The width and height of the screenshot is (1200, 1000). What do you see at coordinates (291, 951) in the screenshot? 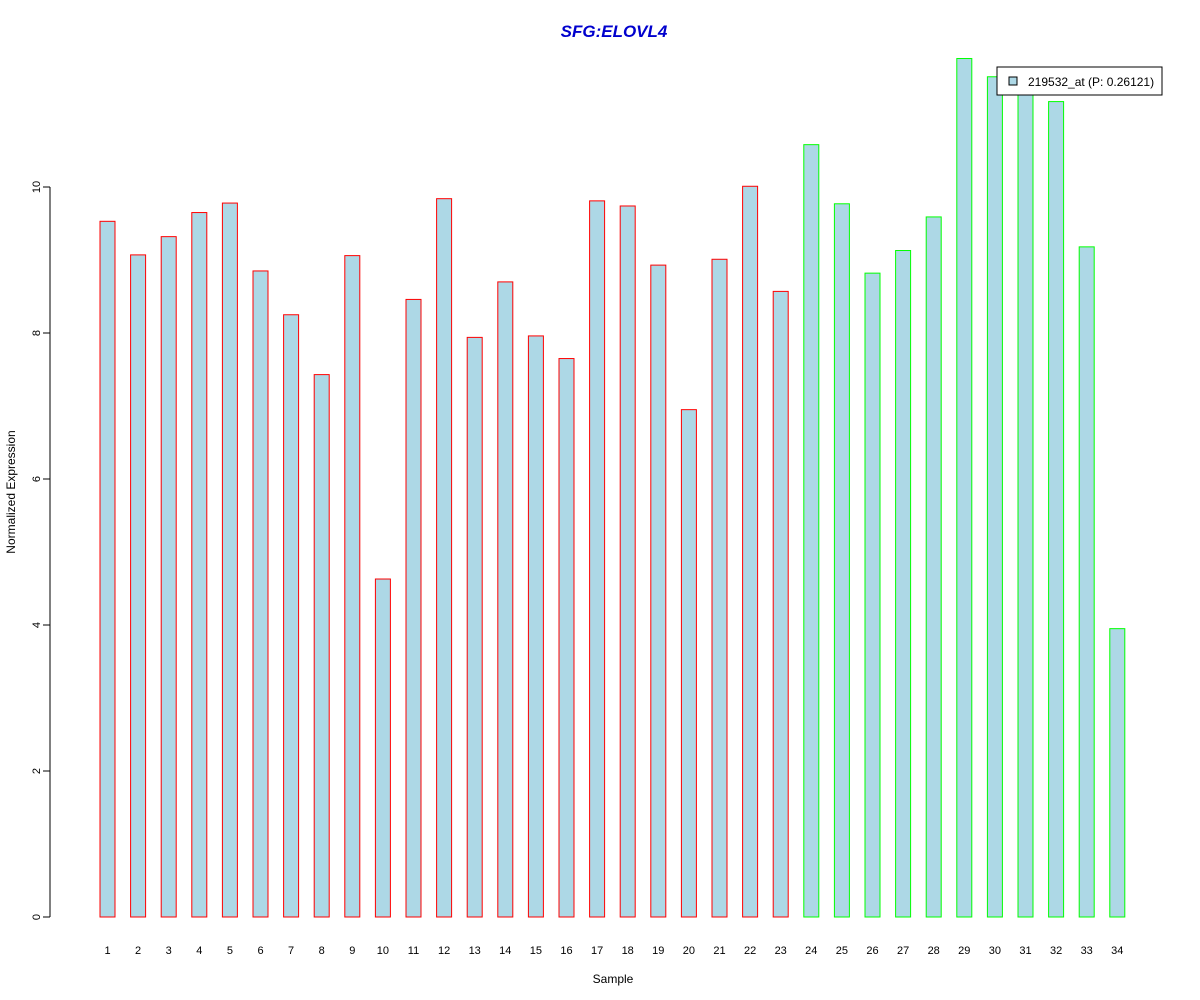
I see `x-tick-label: 7` at bounding box center [291, 951].